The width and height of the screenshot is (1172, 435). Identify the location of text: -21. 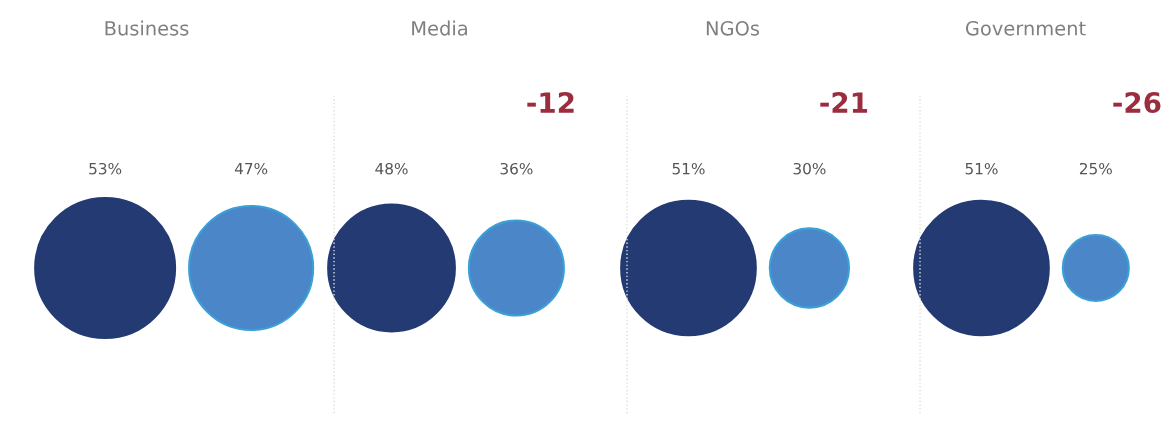
(844, 102).